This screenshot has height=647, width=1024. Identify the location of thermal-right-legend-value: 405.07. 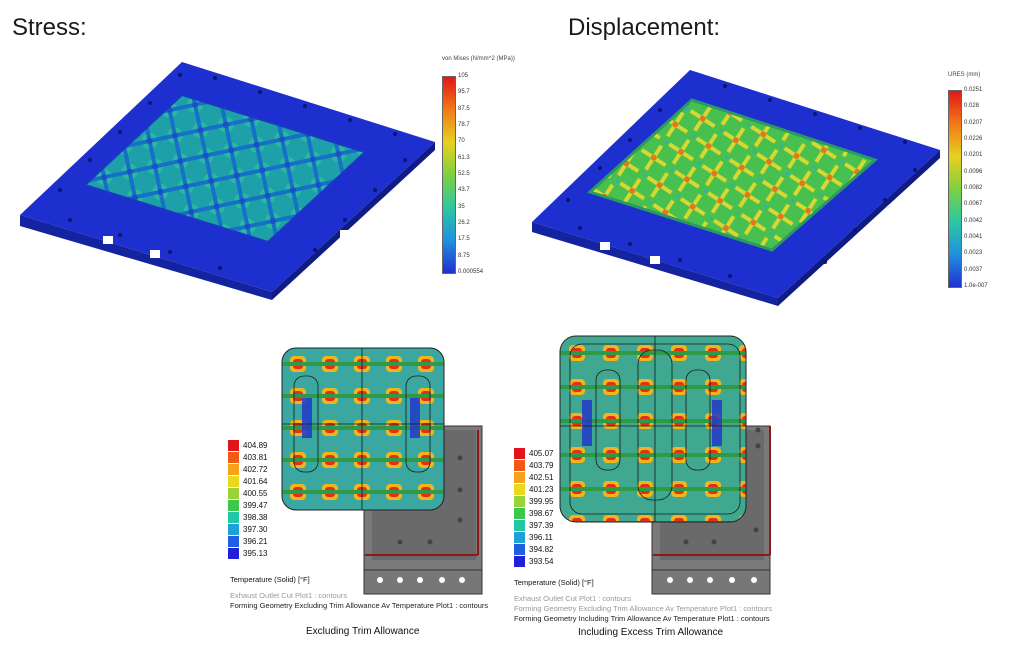
(541, 453).